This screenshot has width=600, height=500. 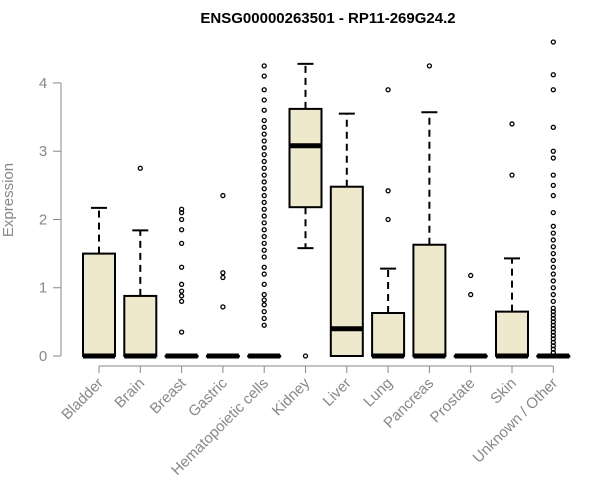 I want to click on box-lung, so click(x=388, y=223).